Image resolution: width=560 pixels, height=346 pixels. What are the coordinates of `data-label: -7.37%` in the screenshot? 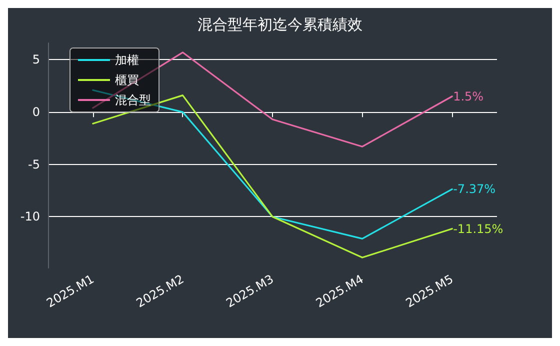 It's located at (474, 189).